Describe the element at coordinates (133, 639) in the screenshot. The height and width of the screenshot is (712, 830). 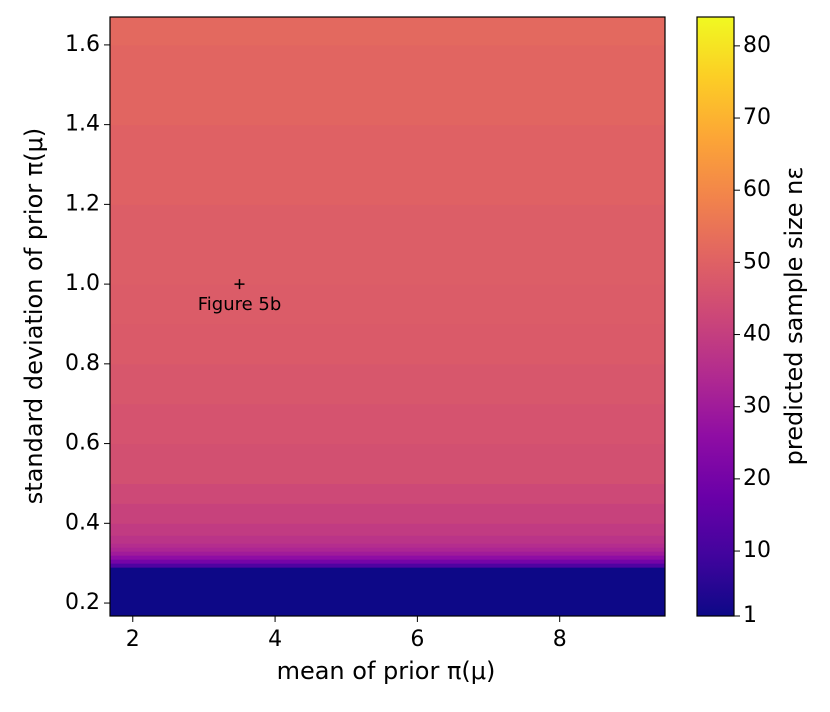
I see `x-tick-label: 2` at that location.